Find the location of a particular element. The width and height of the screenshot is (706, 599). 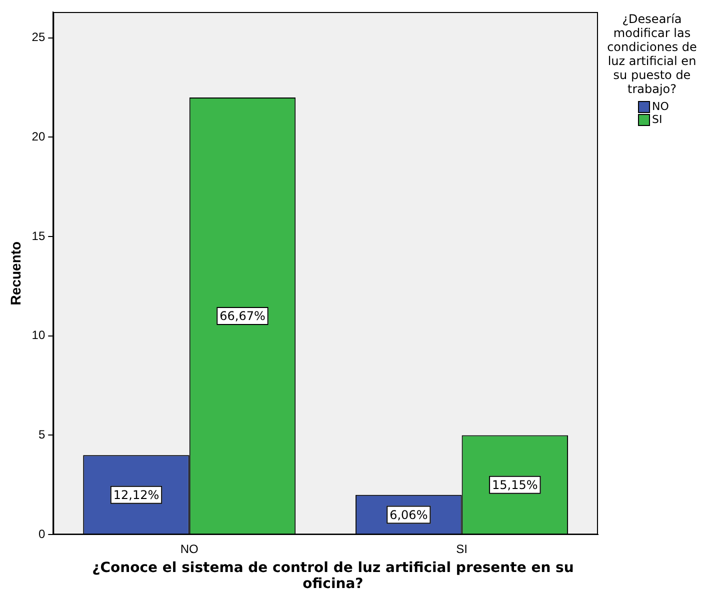

annotation: 12,12% is located at coordinates (136, 495).